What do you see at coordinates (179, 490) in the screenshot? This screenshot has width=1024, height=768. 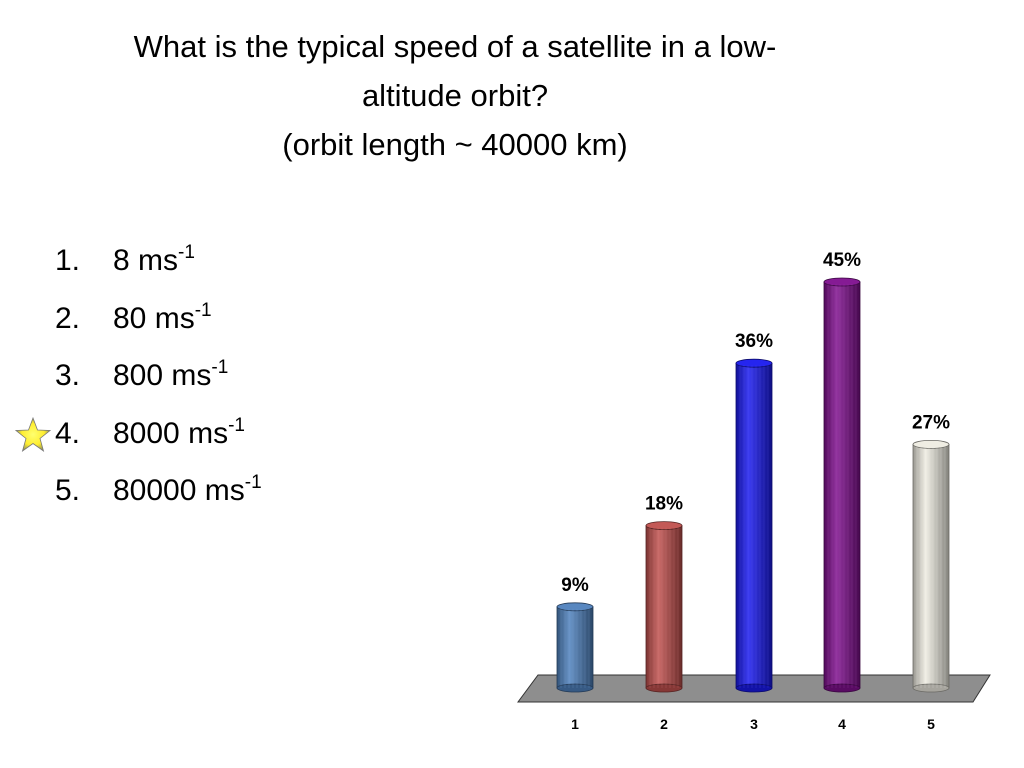 I see `option-value: 80000 ms` at bounding box center [179, 490].